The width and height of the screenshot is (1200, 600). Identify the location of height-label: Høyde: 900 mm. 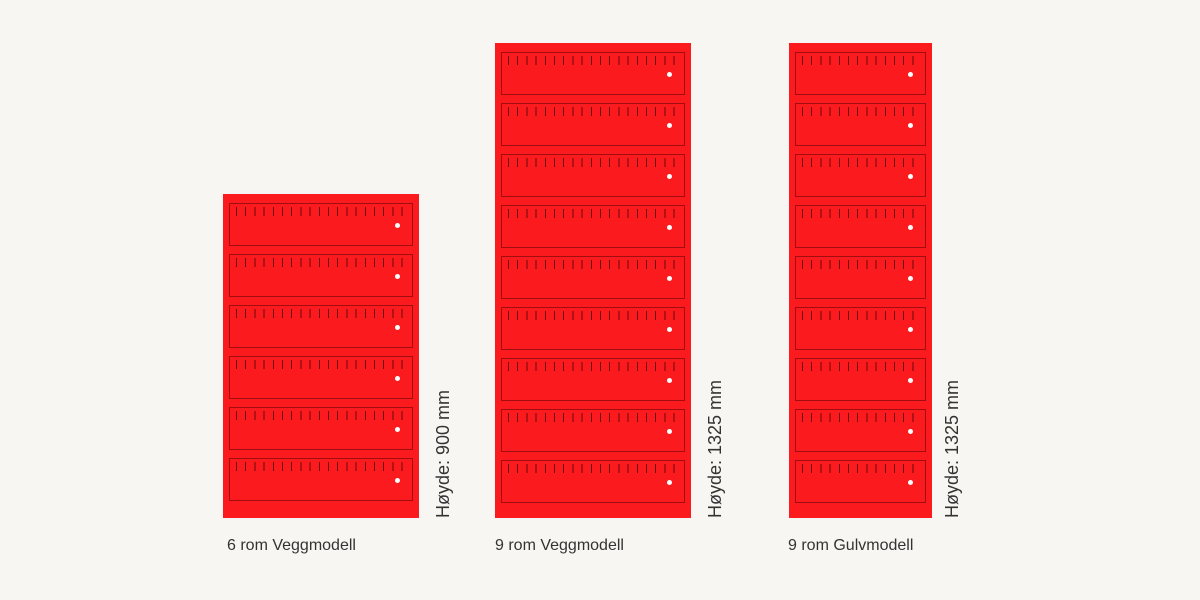
(443, 454).